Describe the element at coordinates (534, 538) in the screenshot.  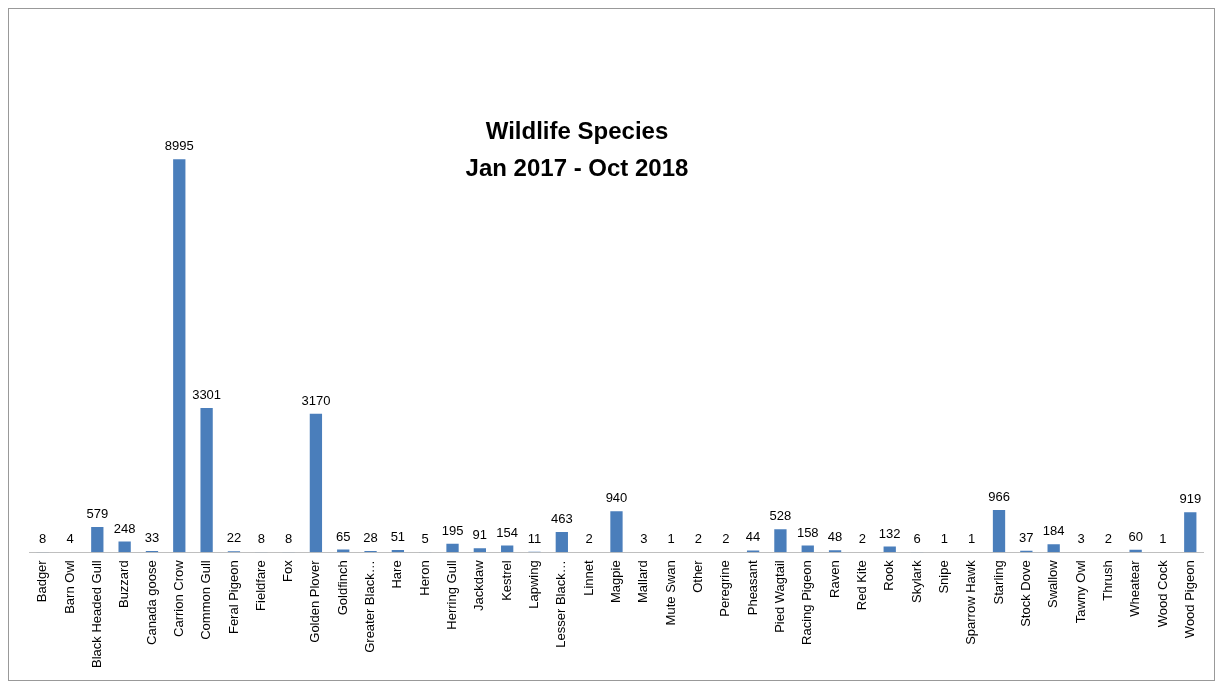
I see `data-label: 11` at that location.